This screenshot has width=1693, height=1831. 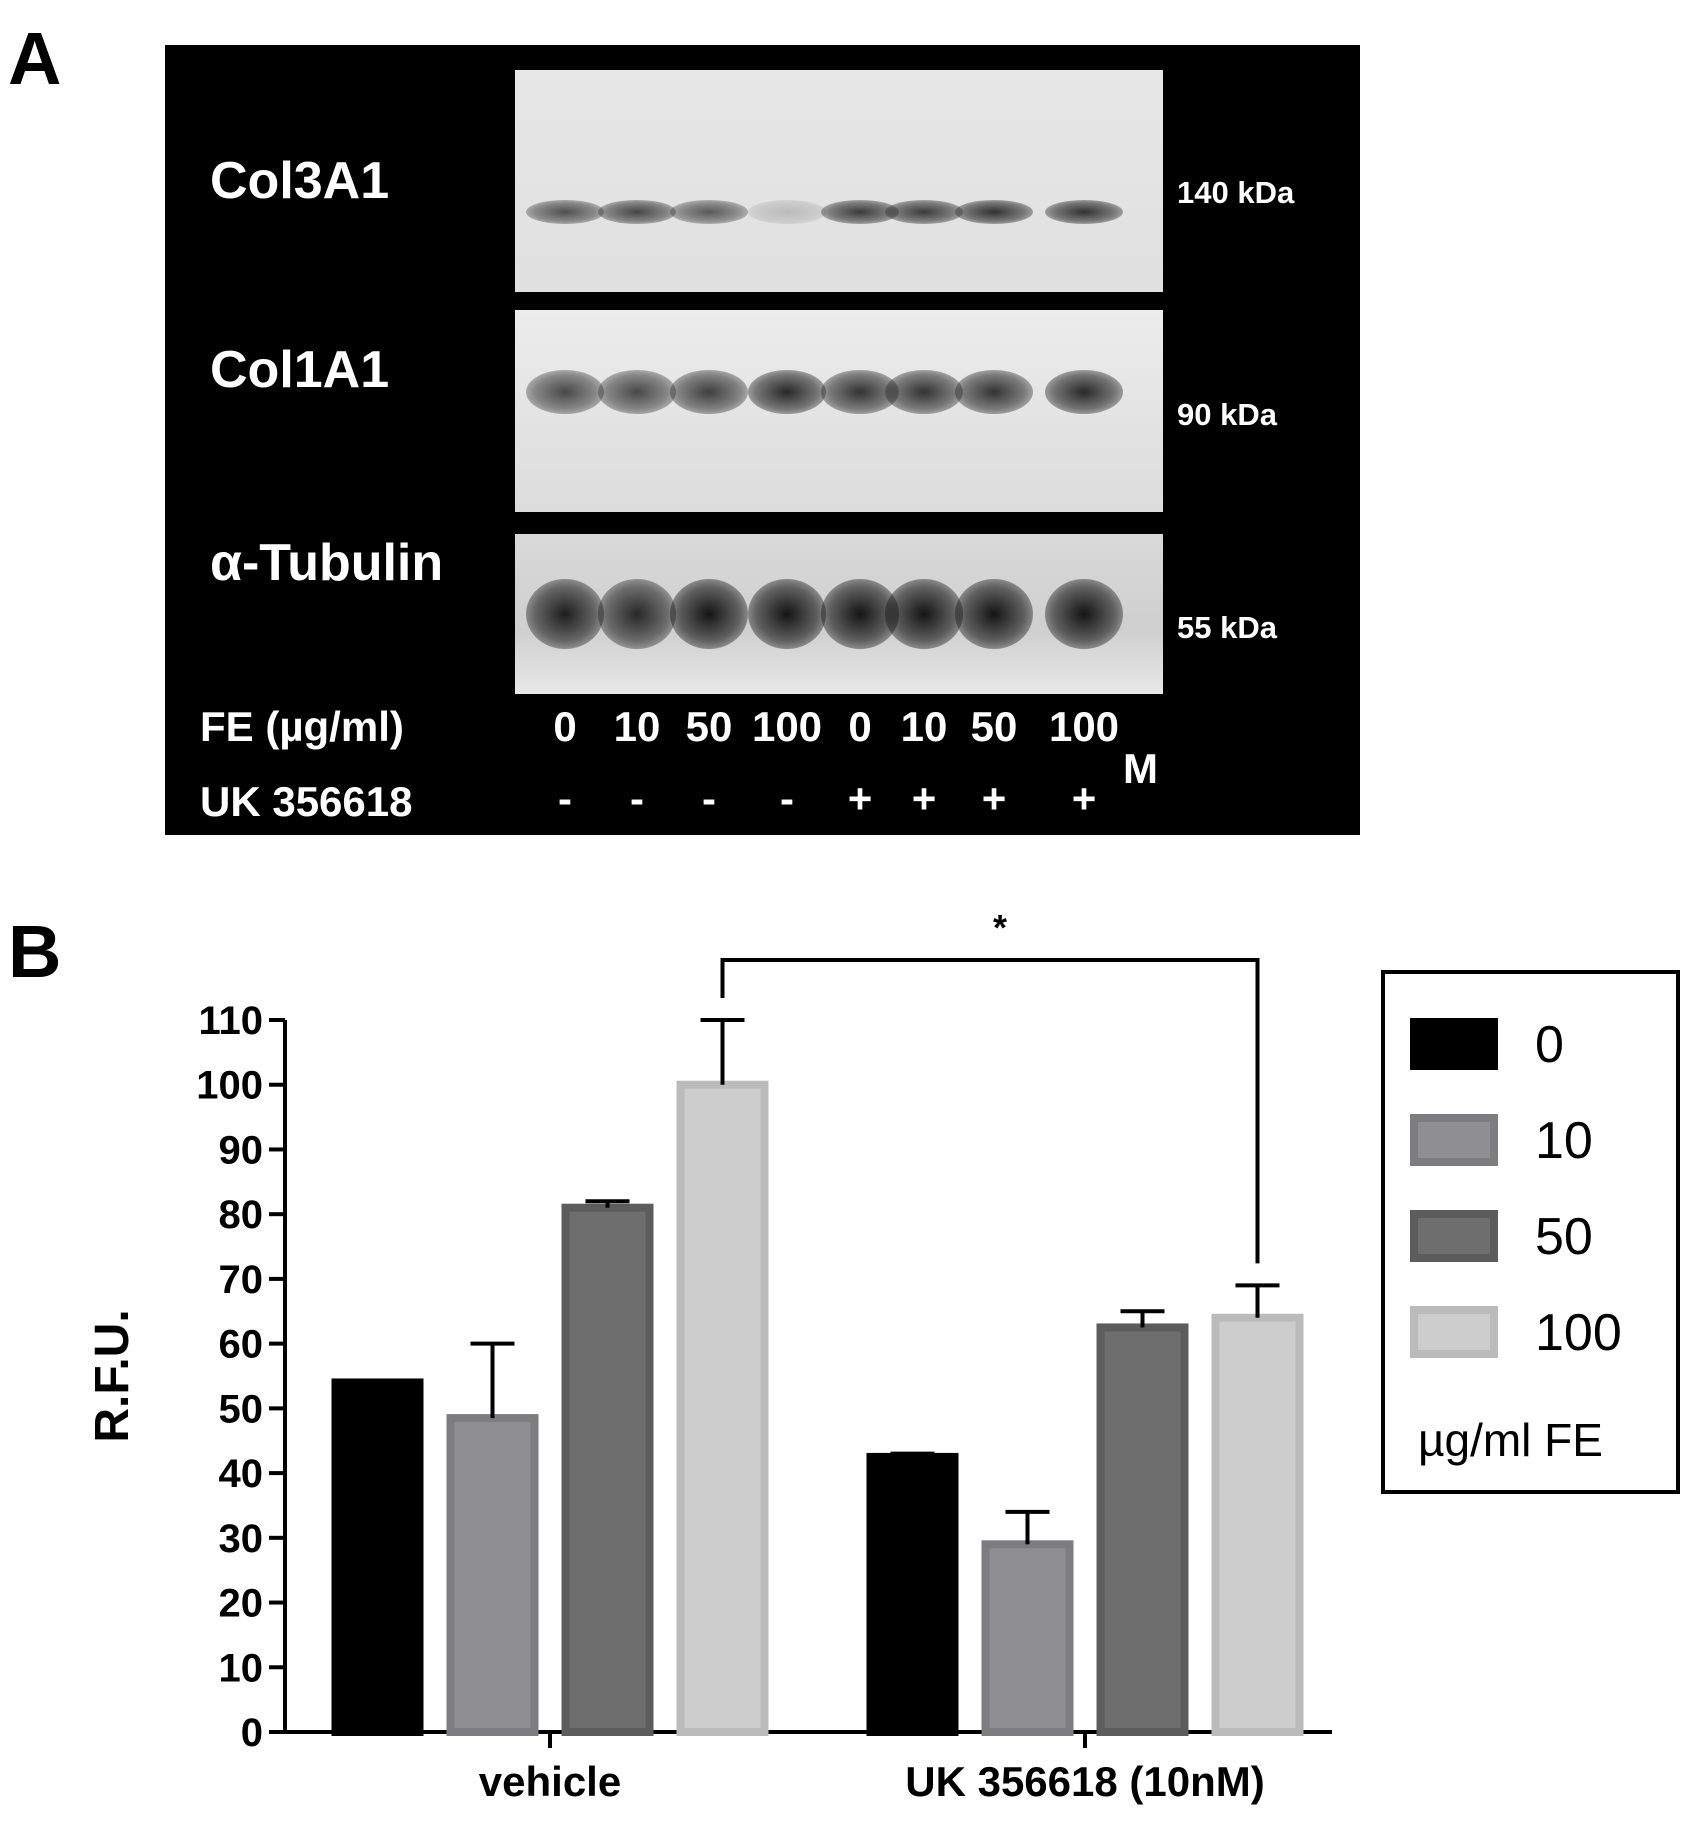 I want to click on significance-bracket: *, so click(x=990, y=1085).